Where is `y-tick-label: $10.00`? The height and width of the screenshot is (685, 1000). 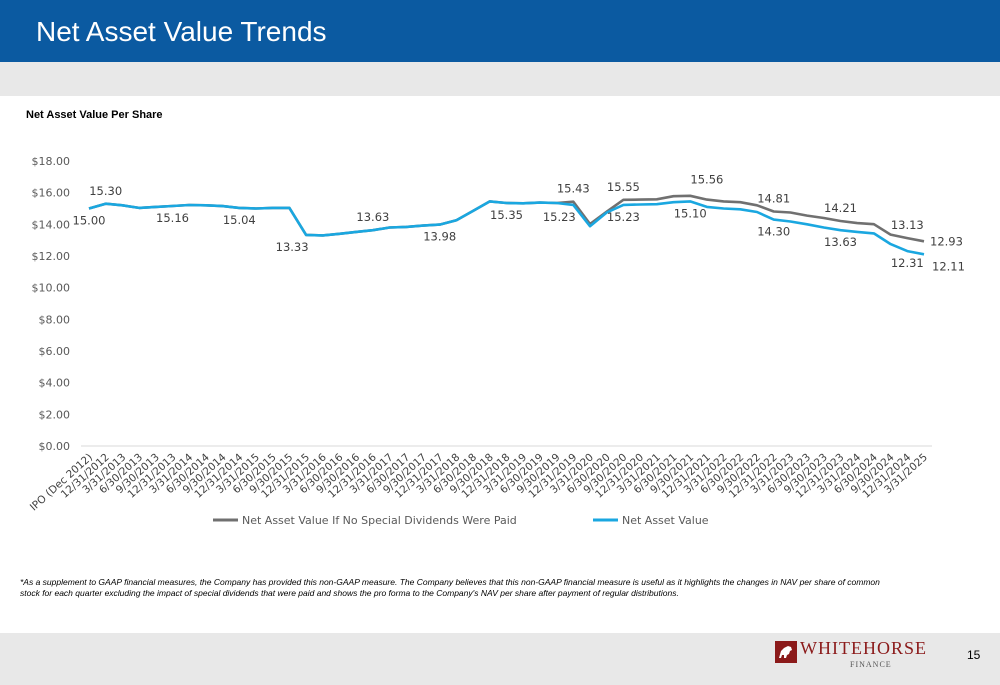
y-tick-label: $10.00 is located at coordinates (51, 288).